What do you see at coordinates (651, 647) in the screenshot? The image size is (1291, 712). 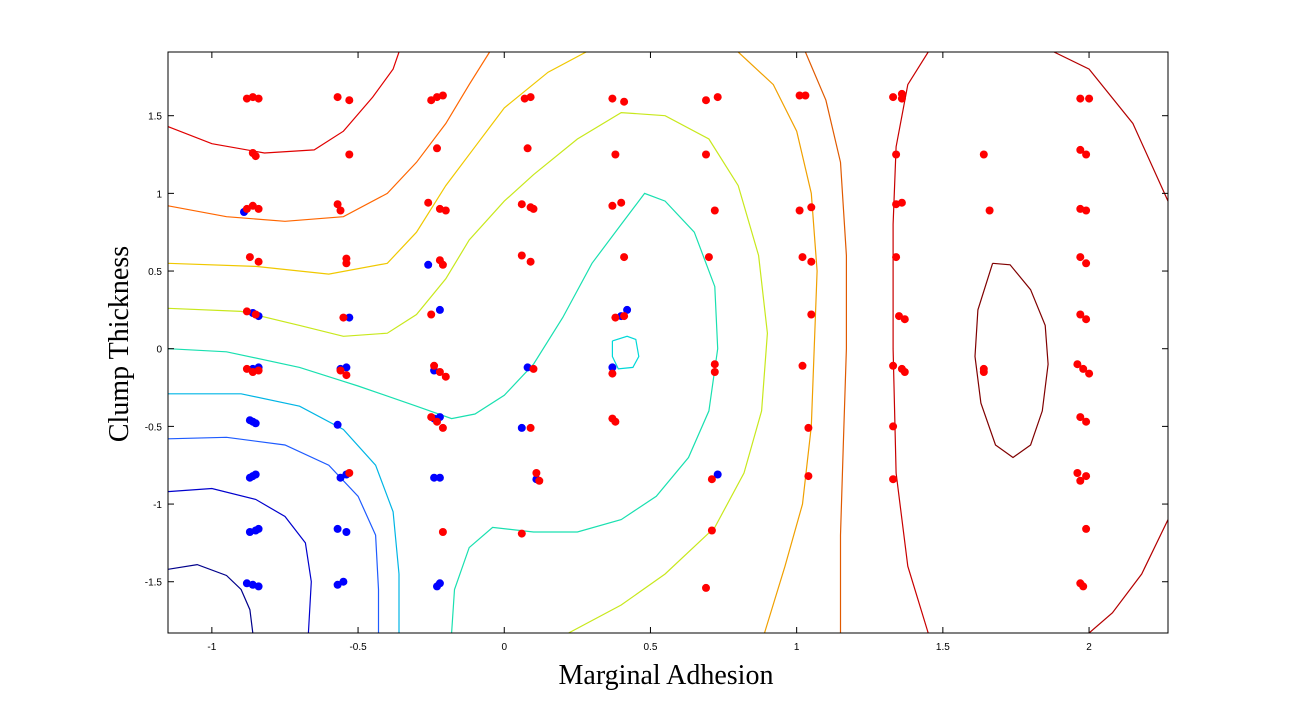 I see `x-tick-label: 0.5` at bounding box center [651, 647].